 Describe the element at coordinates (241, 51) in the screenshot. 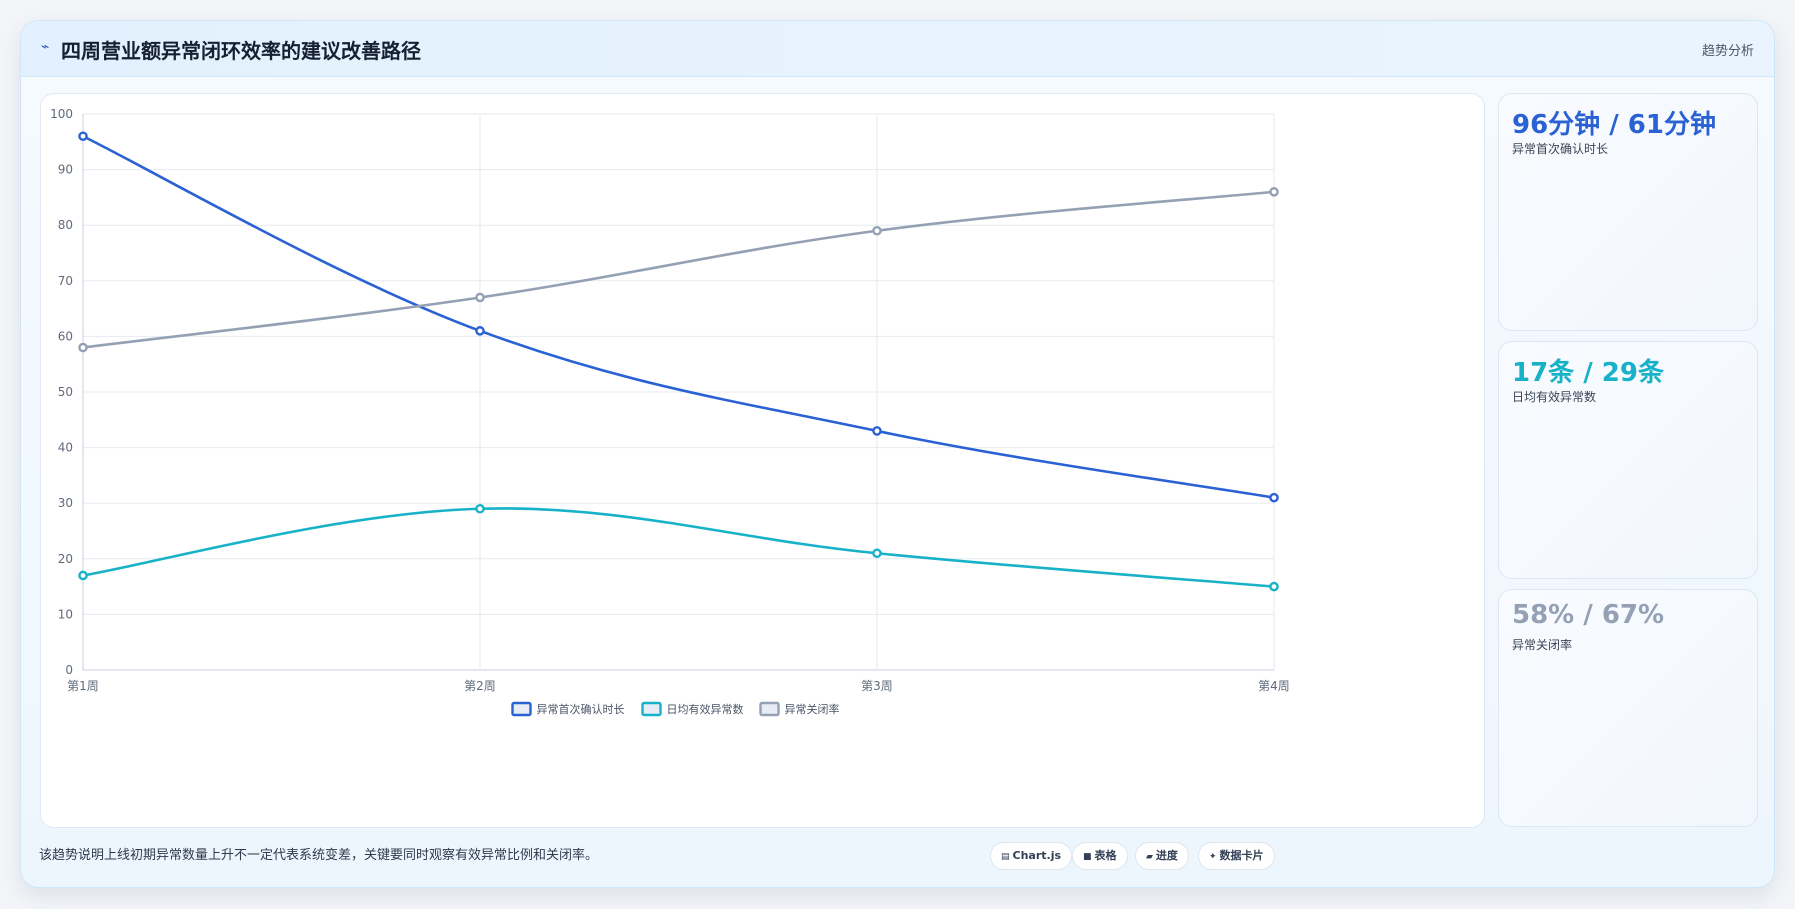

I see `page-title: 四周营业额异常闭环效率的建议改善路径` at that location.